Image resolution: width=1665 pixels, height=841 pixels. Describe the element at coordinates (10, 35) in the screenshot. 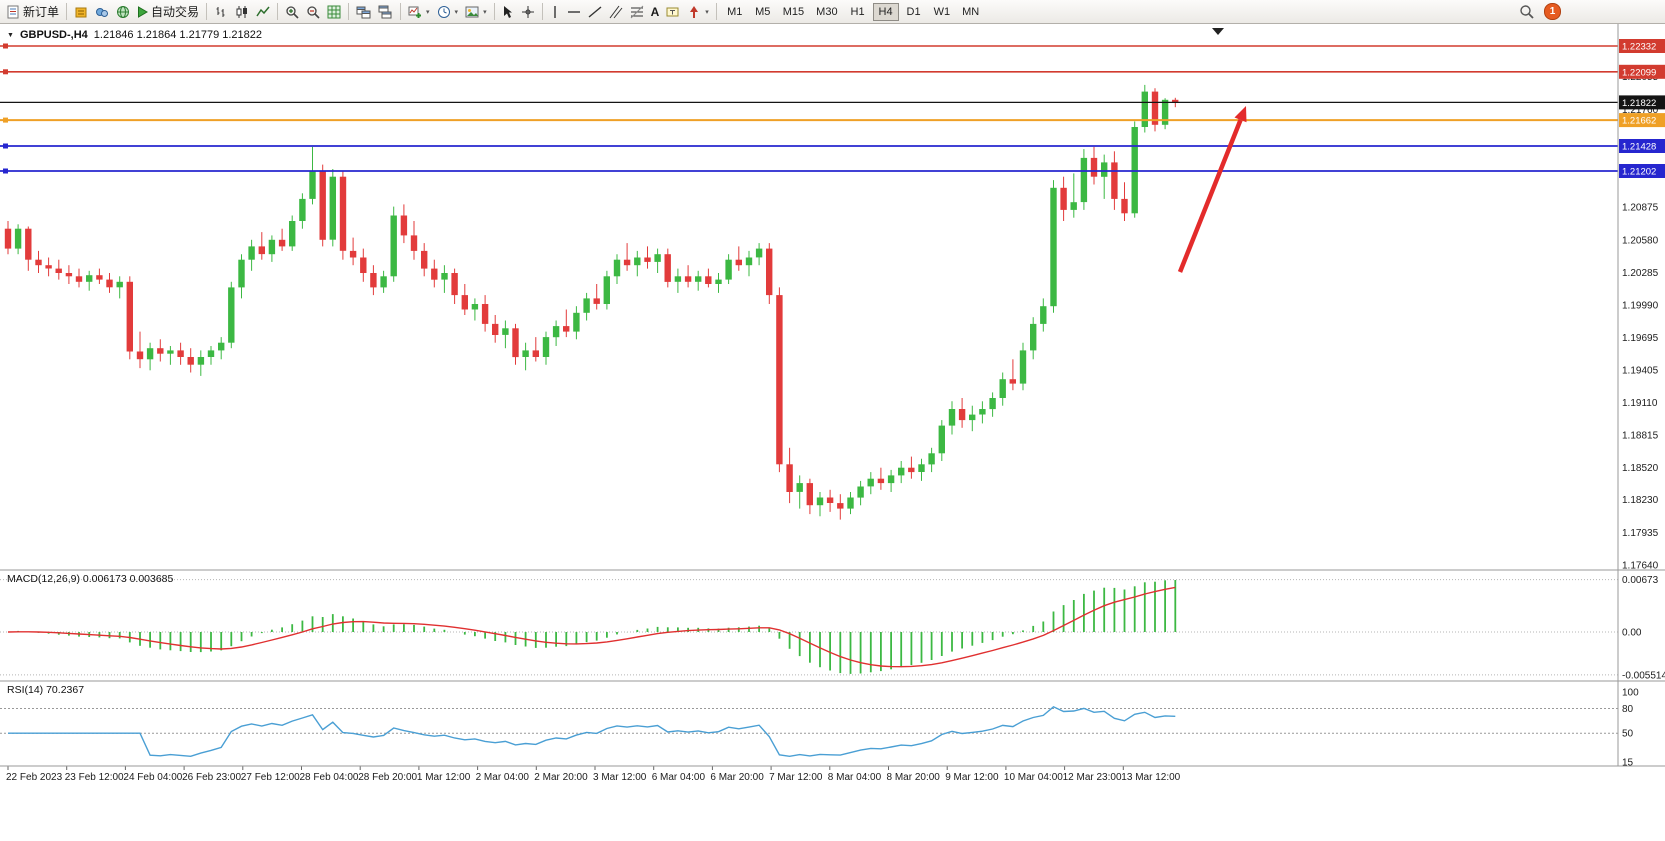

I see `symbol-collapse-icon: ▼` at that location.